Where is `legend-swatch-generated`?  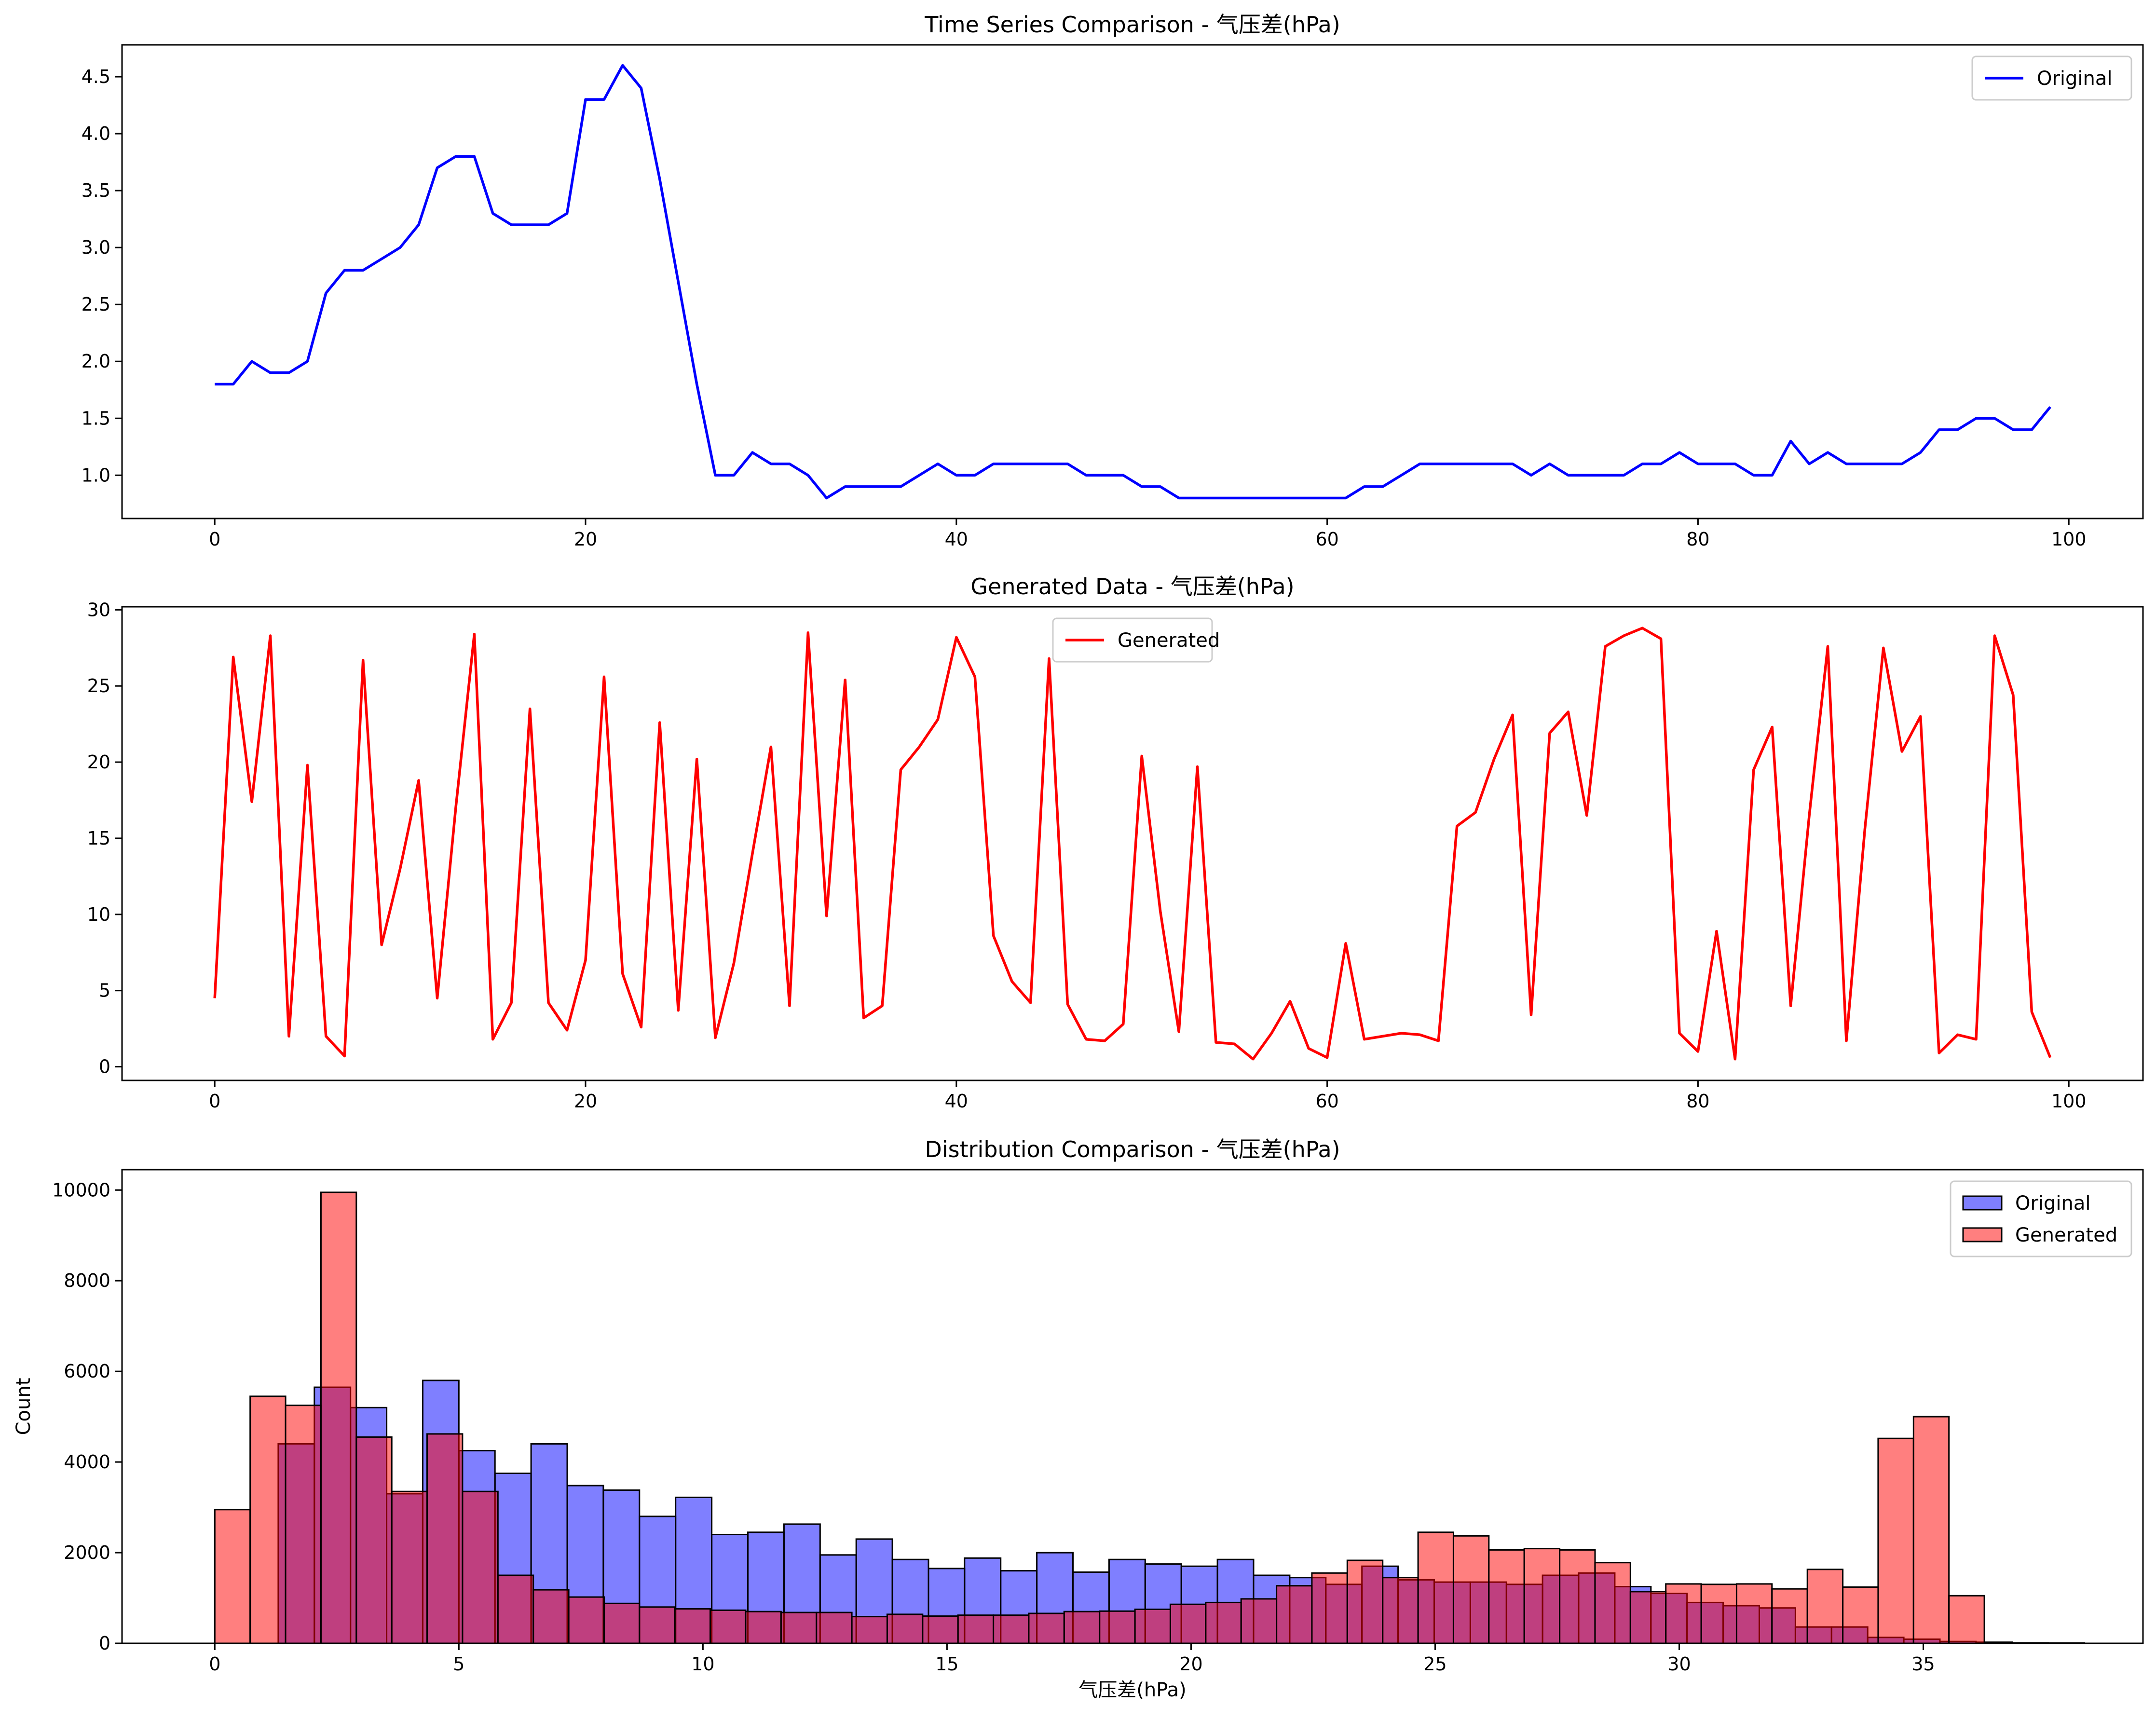
legend-swatch-generated is located at coordinates (1982, 1234).